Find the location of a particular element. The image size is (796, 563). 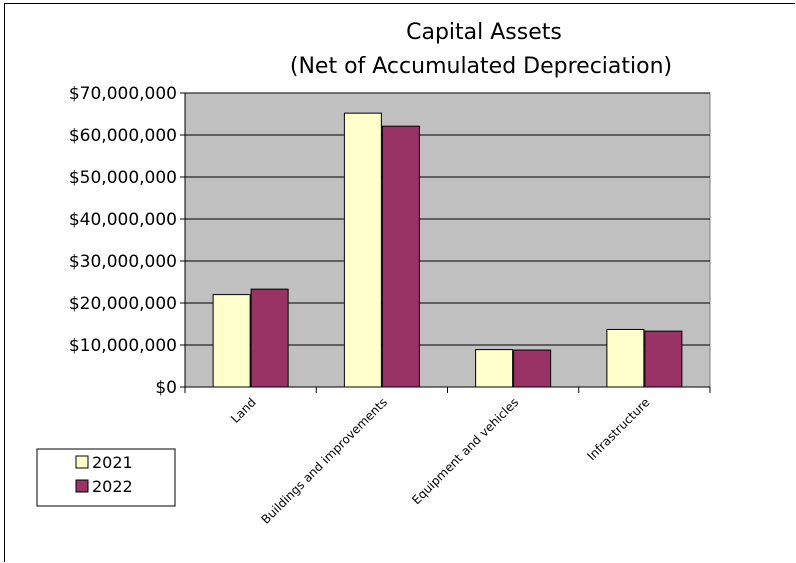

y-tick-label: $20,000,000 is located at coordinates (123, 304).